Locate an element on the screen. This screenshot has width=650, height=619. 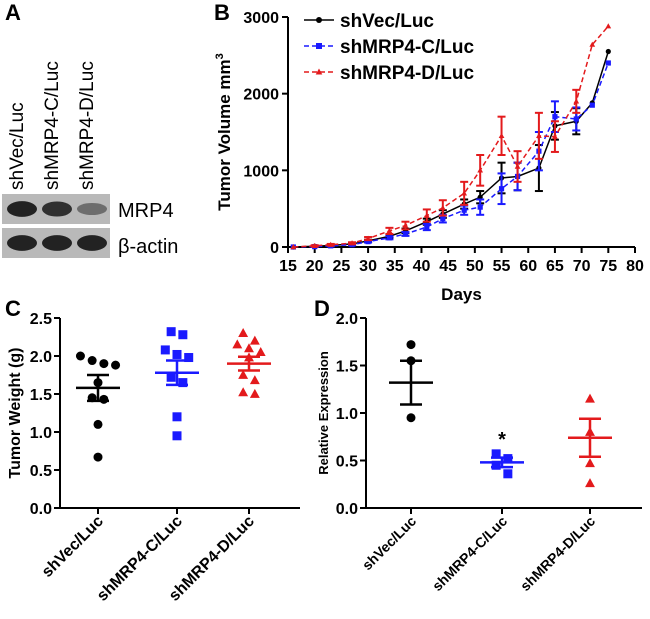
lane-label-shvec-luc: shVec/Luc is located at coordinates (17, 146).